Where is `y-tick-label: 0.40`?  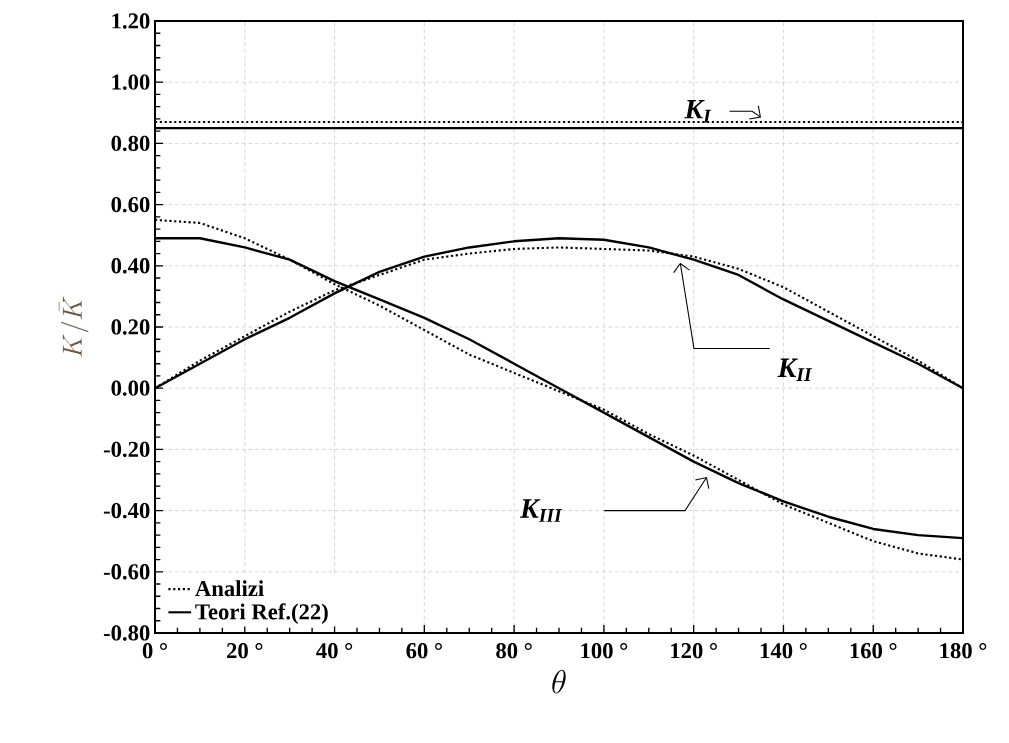 y-tick-label: 0.40 is located at coordinates (130, 266).